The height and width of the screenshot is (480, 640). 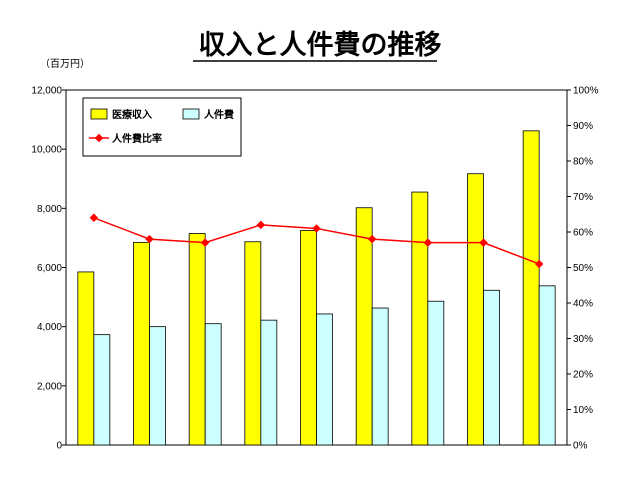 What do you see at coordinates (580, 446) in the screenshot?
I see `right-tick-label: 0%` at bounding box center [580, 446].